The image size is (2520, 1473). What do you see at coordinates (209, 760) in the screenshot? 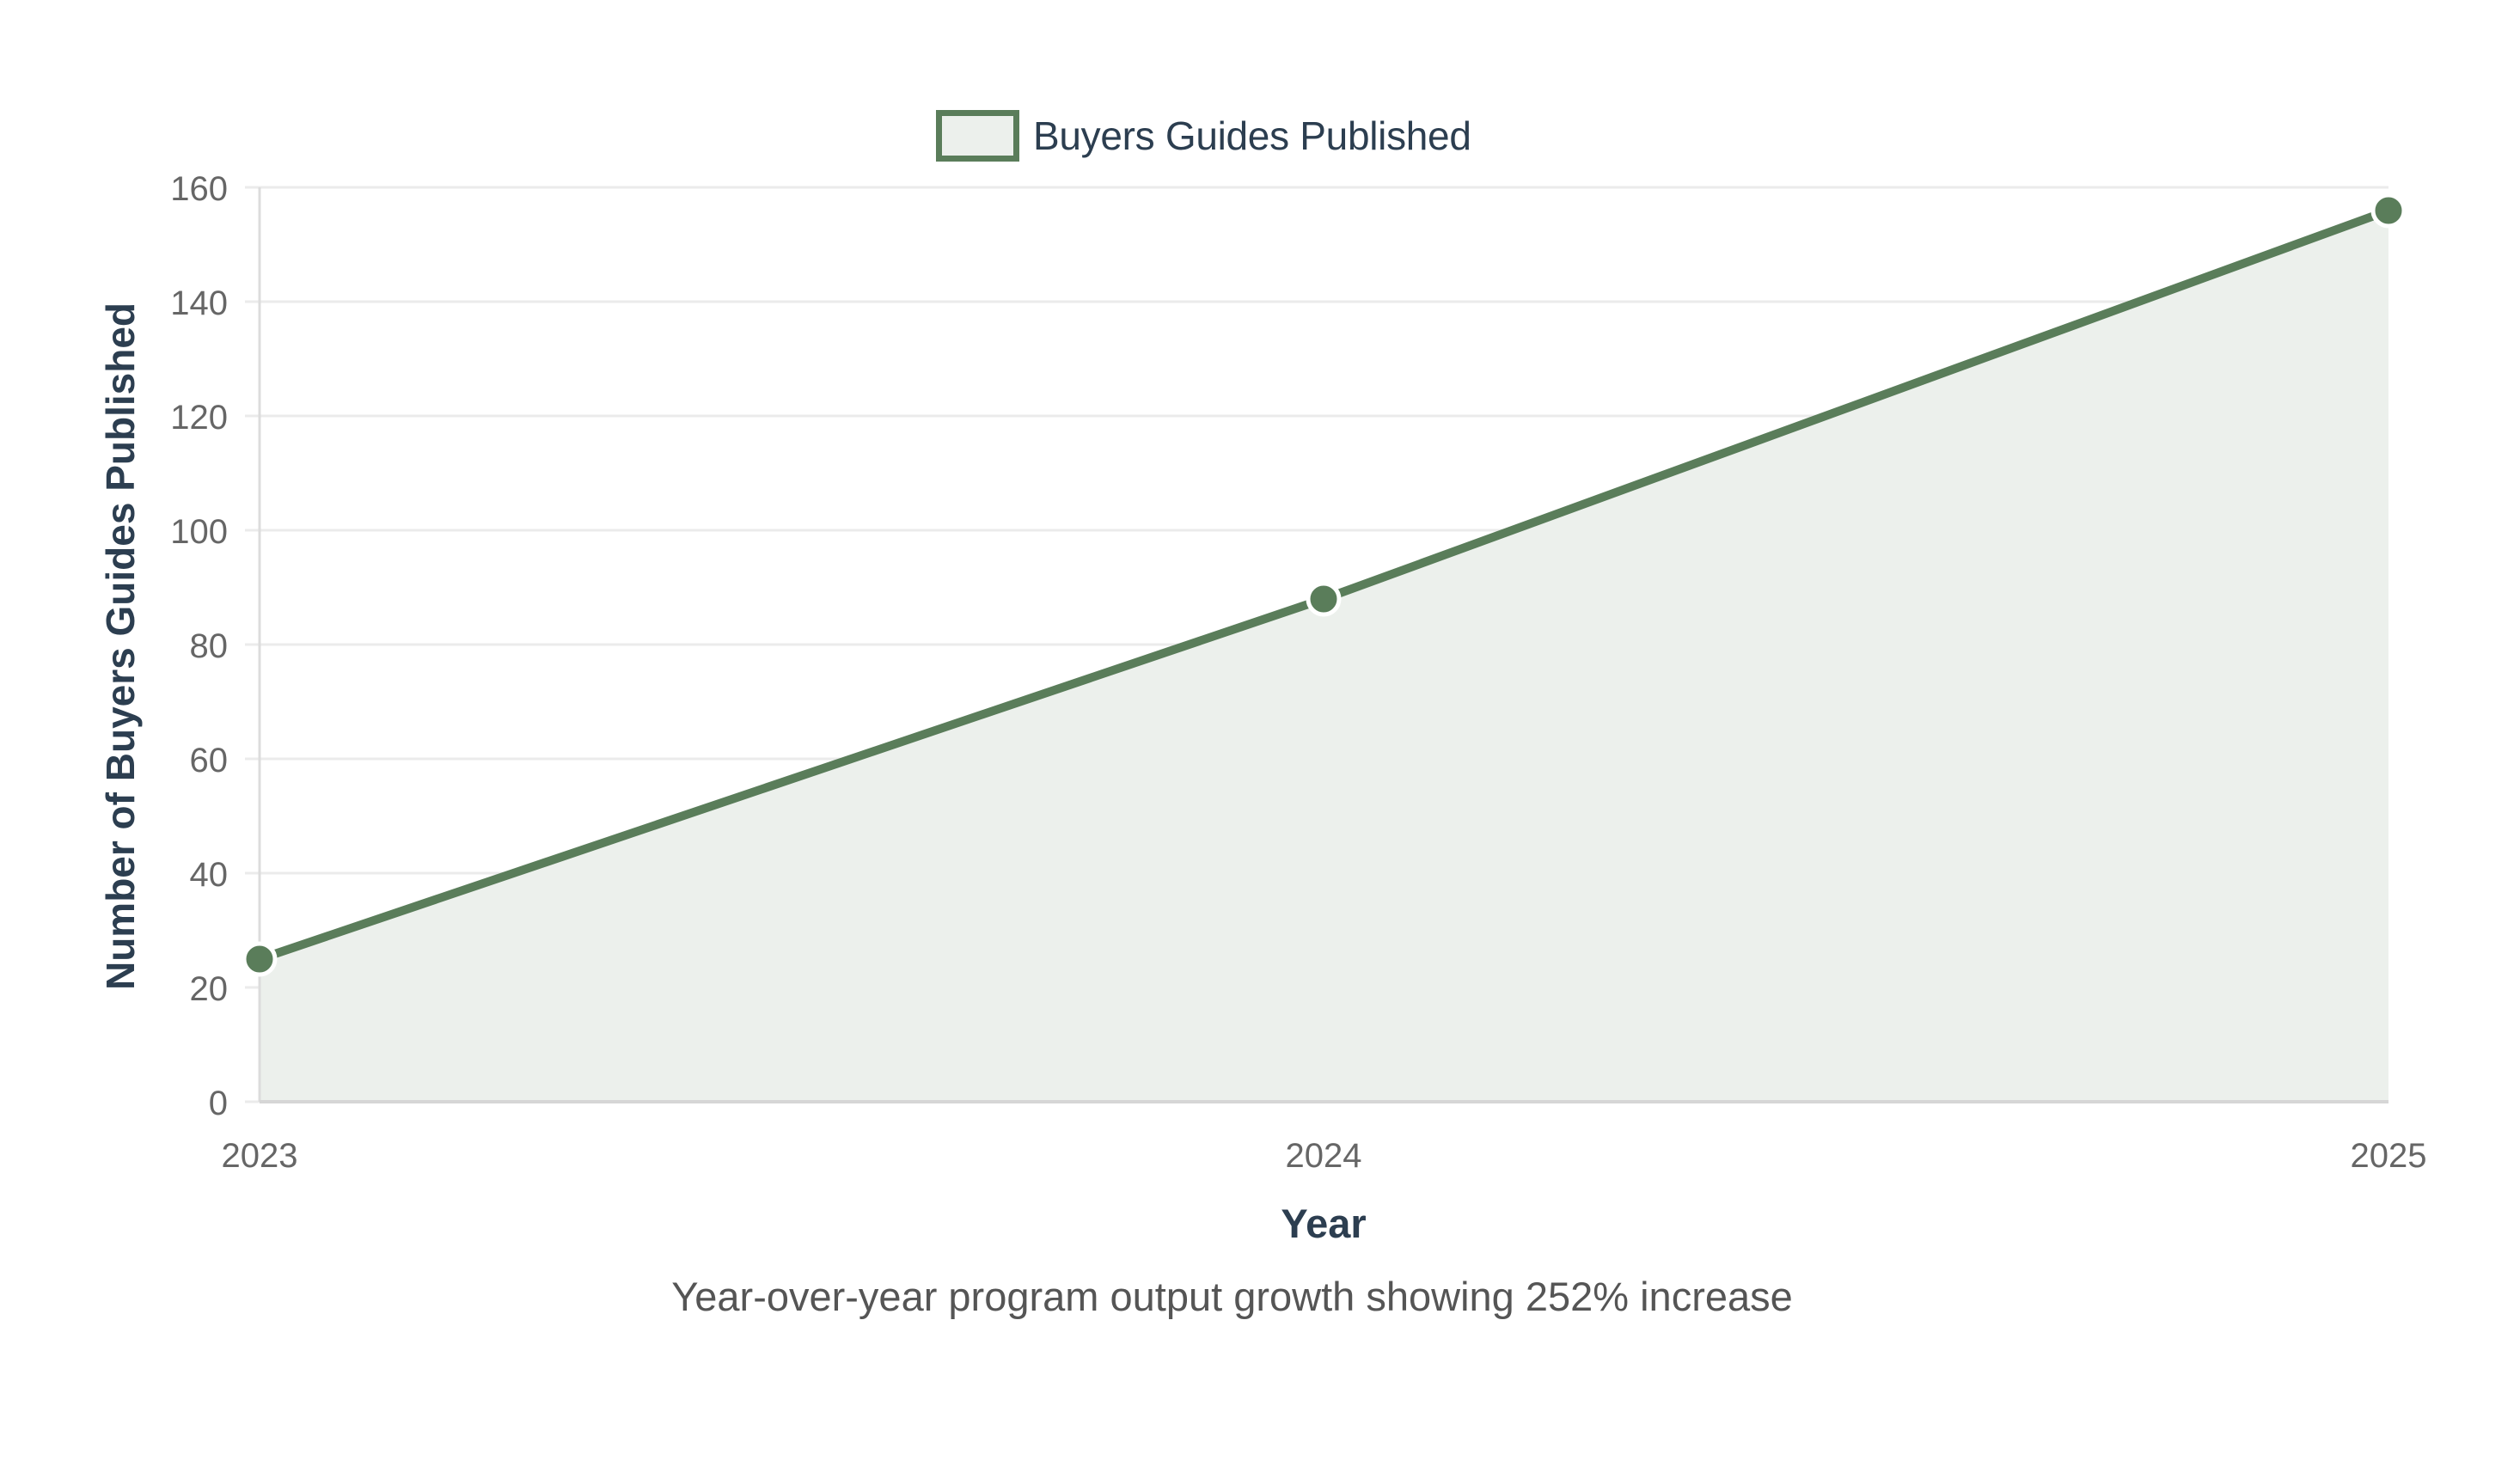
I see `y-tick-label: 60` at bounding box center [209, 760].